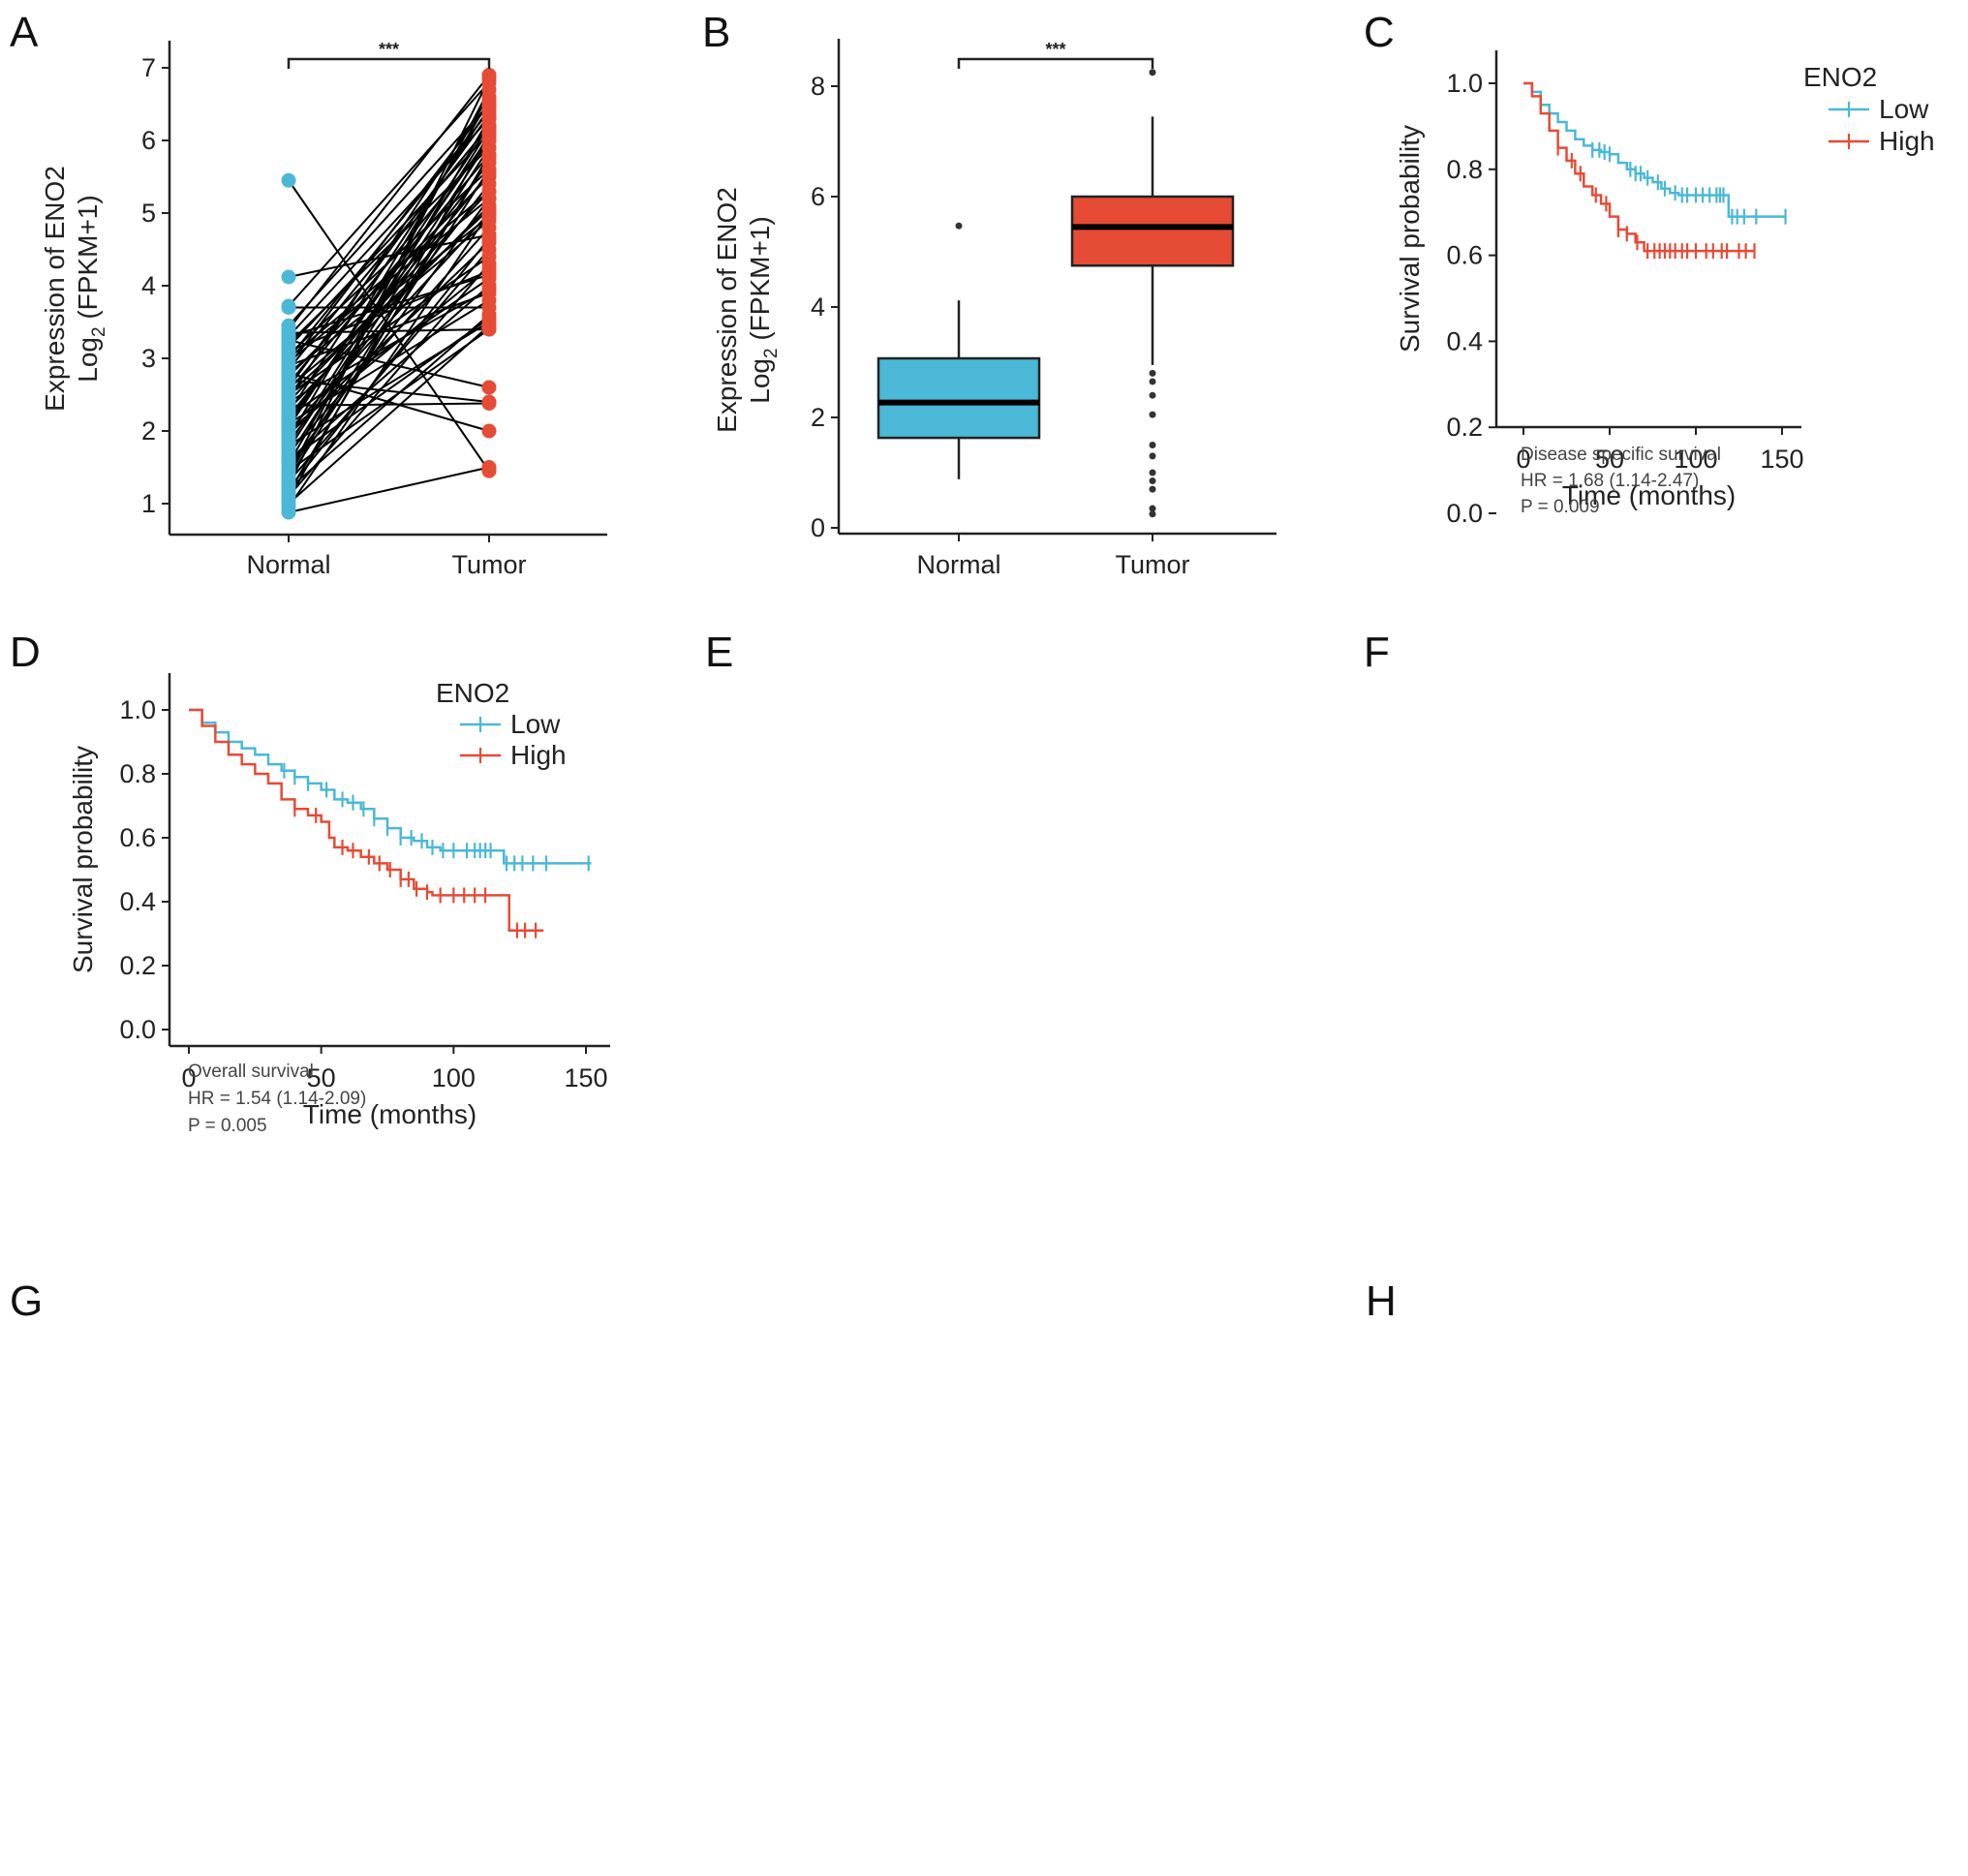  Describe the element at coordinates (716, 32) in the screenshot. I see `panel-label-b: B` at that location.